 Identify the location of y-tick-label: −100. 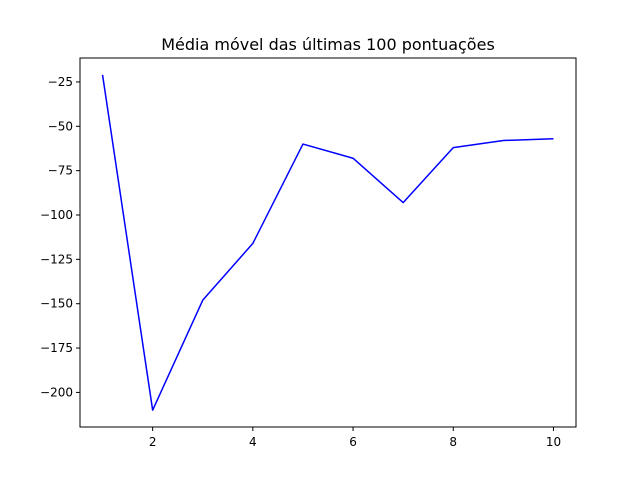
(56, 215).